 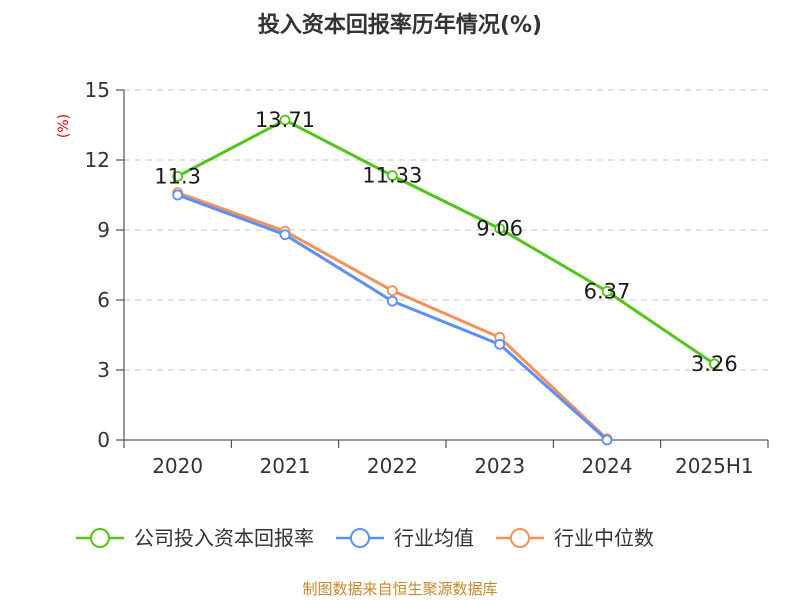 I want to click on legend-label: 公司投入资本回报率, so click(x=224, y=538).